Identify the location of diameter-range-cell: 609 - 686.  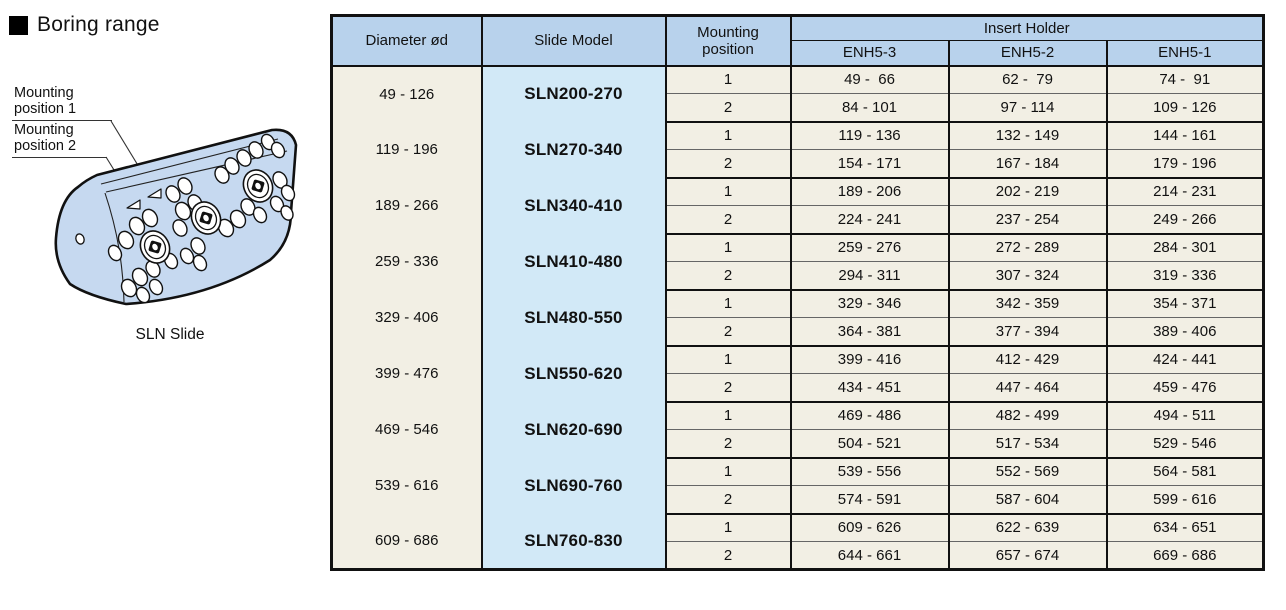
(406, 541).